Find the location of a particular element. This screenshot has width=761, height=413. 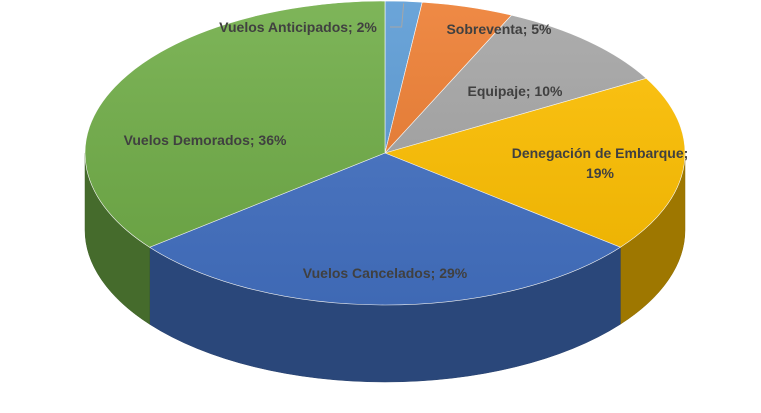

label-denegacion-de-embarque: Denegación de Embarque; 19% is located at coordinates (600, 163).